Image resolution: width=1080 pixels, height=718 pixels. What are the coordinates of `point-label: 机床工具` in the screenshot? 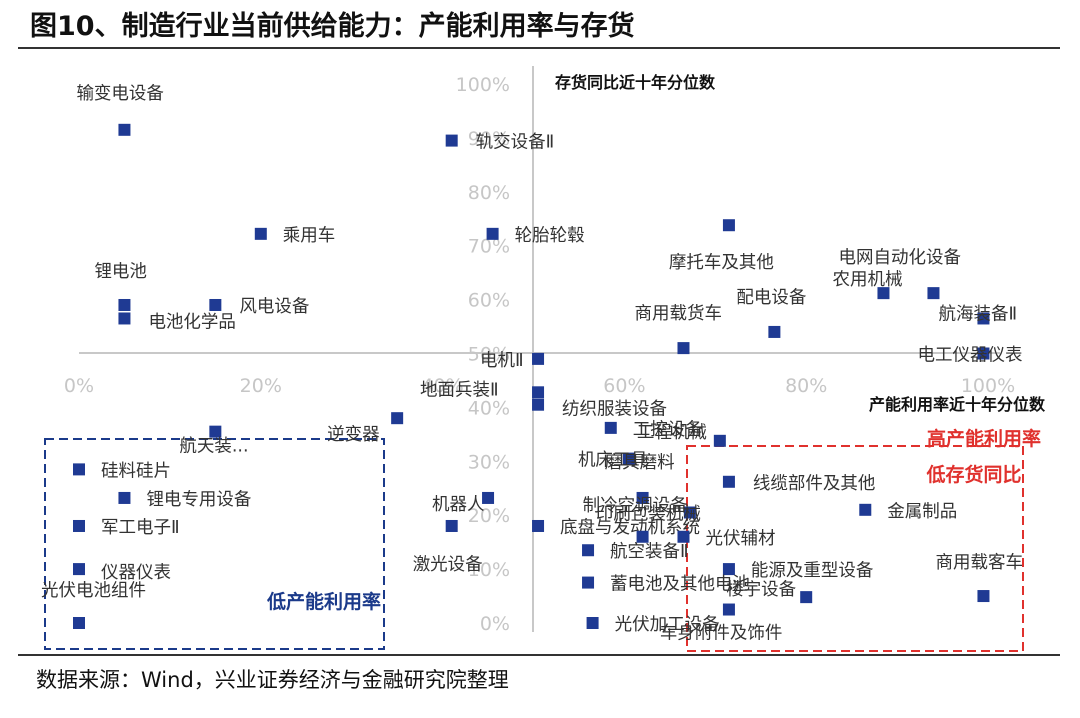 It's located at (613, 461).